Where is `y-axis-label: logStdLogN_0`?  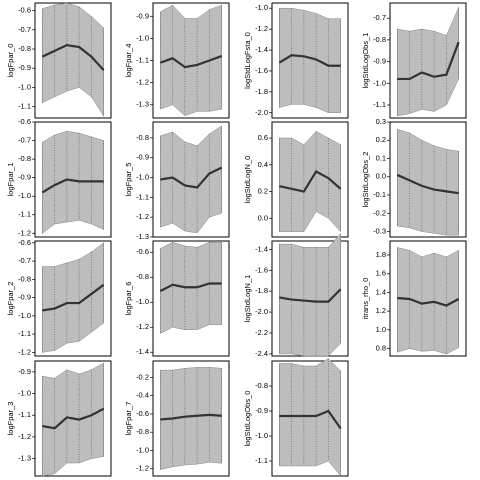 y-axis-label: logStdLogN_0 is located at coordinates (247, 180).